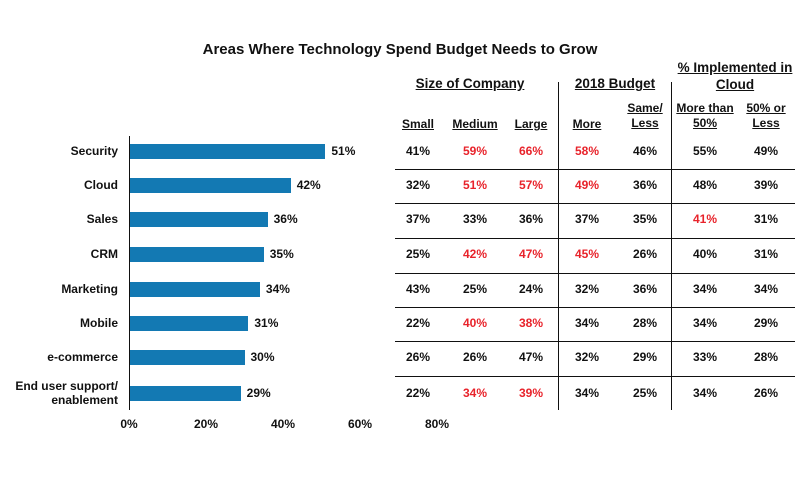  Describe the element at coordinates (343, 151) in the screenshot. I see `bar-value-label-security: 51%` at that location.